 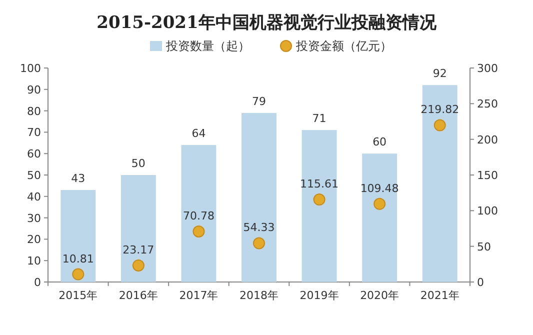 What do you see at coordinates (34, 218) in the screenshot?
I see `y-tick-label: 30` at bounding box center [34, 218].